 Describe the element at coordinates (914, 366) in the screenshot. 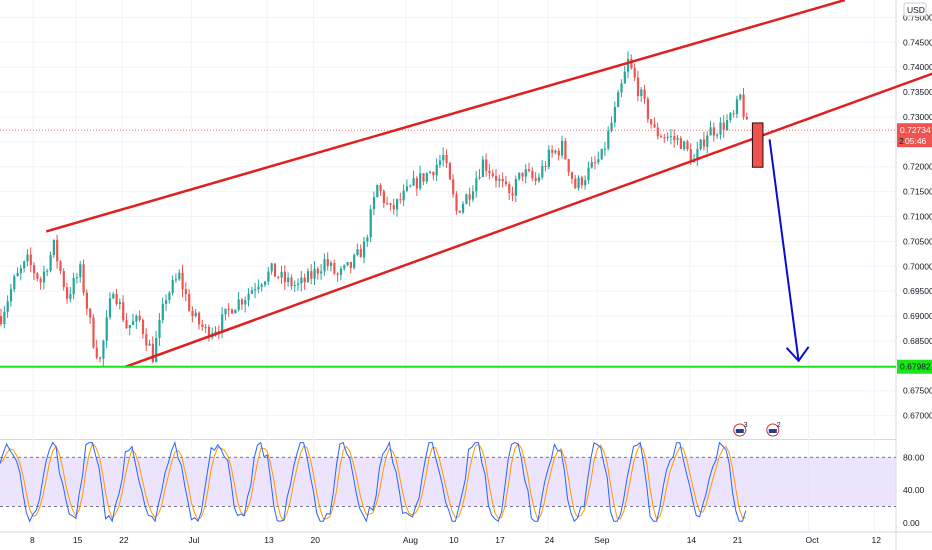

I see `support-price-tag` at that location.